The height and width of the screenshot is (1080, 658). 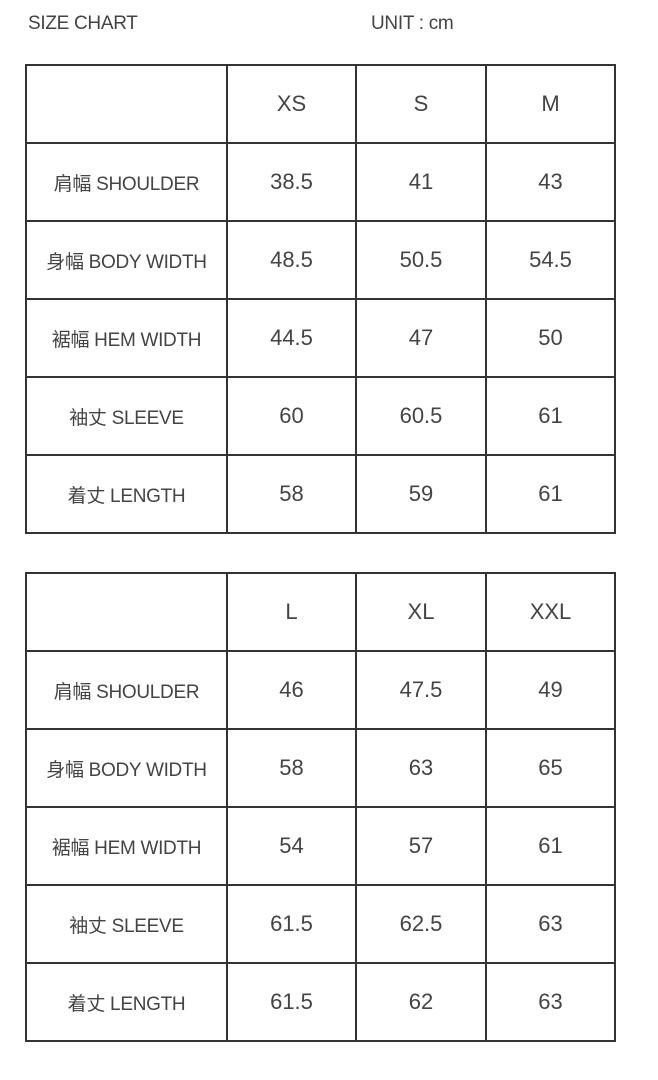 I want to click on measurement-value: 41, so click(x=421, y=182).